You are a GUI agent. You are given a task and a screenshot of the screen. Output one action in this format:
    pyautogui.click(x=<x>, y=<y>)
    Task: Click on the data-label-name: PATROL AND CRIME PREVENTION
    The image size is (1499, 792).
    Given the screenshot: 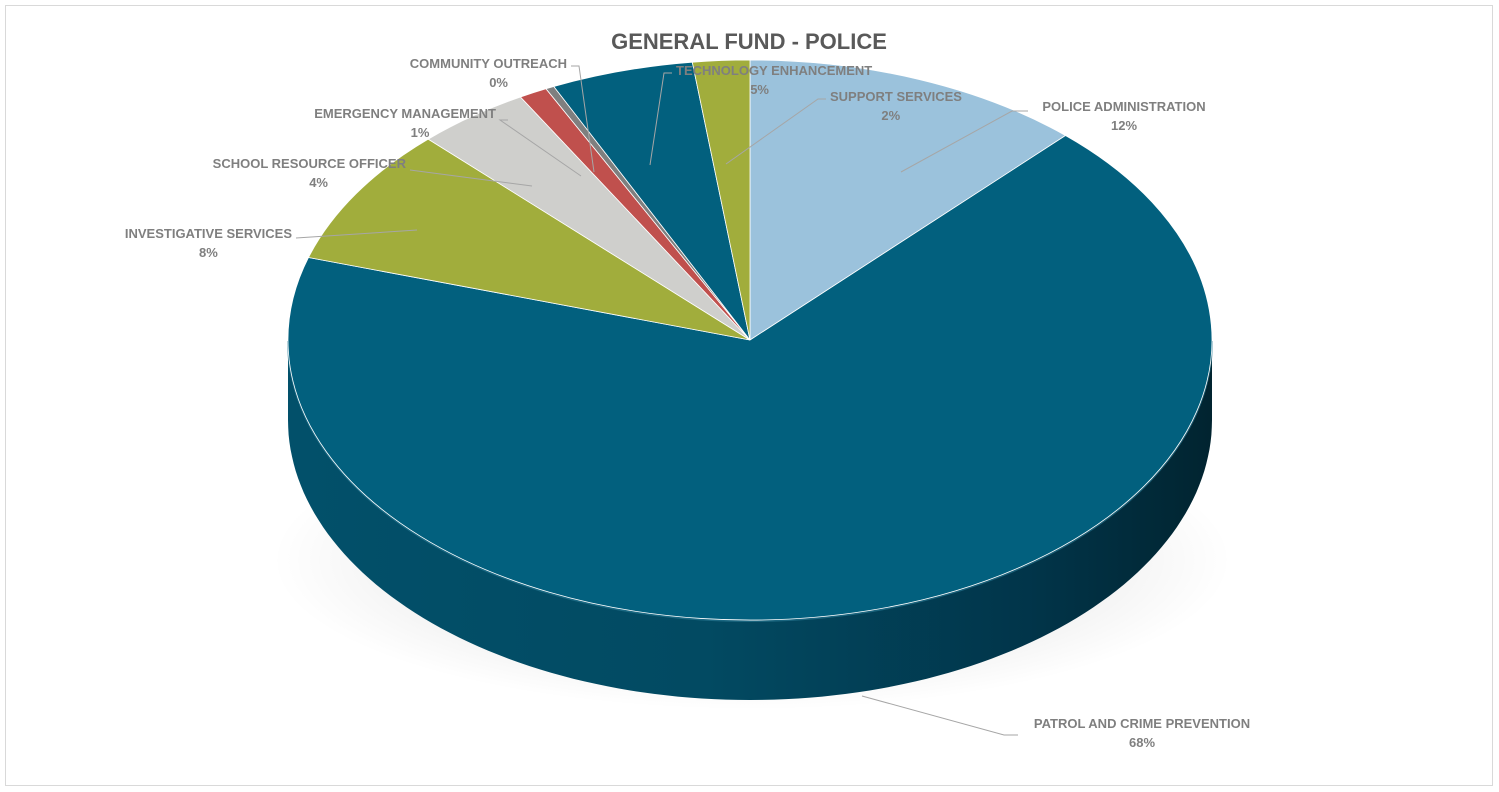 What is the action you would take?
    pyautogui.click(x=1142, y=723)
    